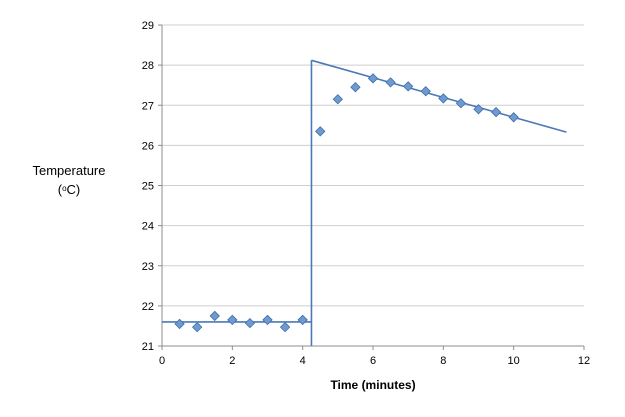 The width and height of the screenshot is (625, 417). What do you see at coordinates (74, 189) in the screenshot?
I see `y-axis-unit-label: C)` at bounding box center [74, 189].